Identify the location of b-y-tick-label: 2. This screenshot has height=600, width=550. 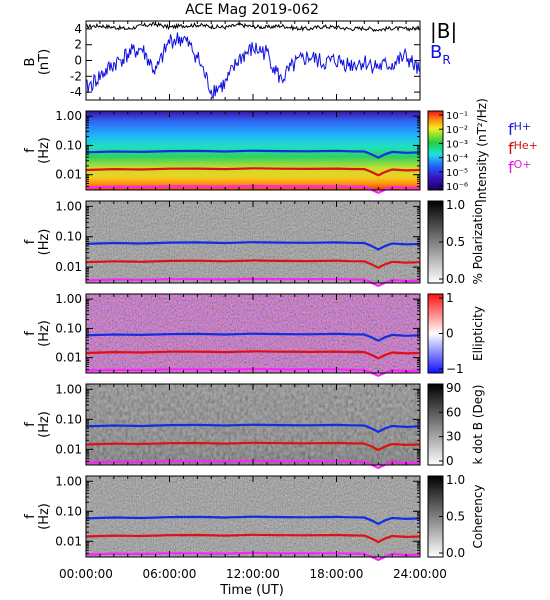
(78, 45).